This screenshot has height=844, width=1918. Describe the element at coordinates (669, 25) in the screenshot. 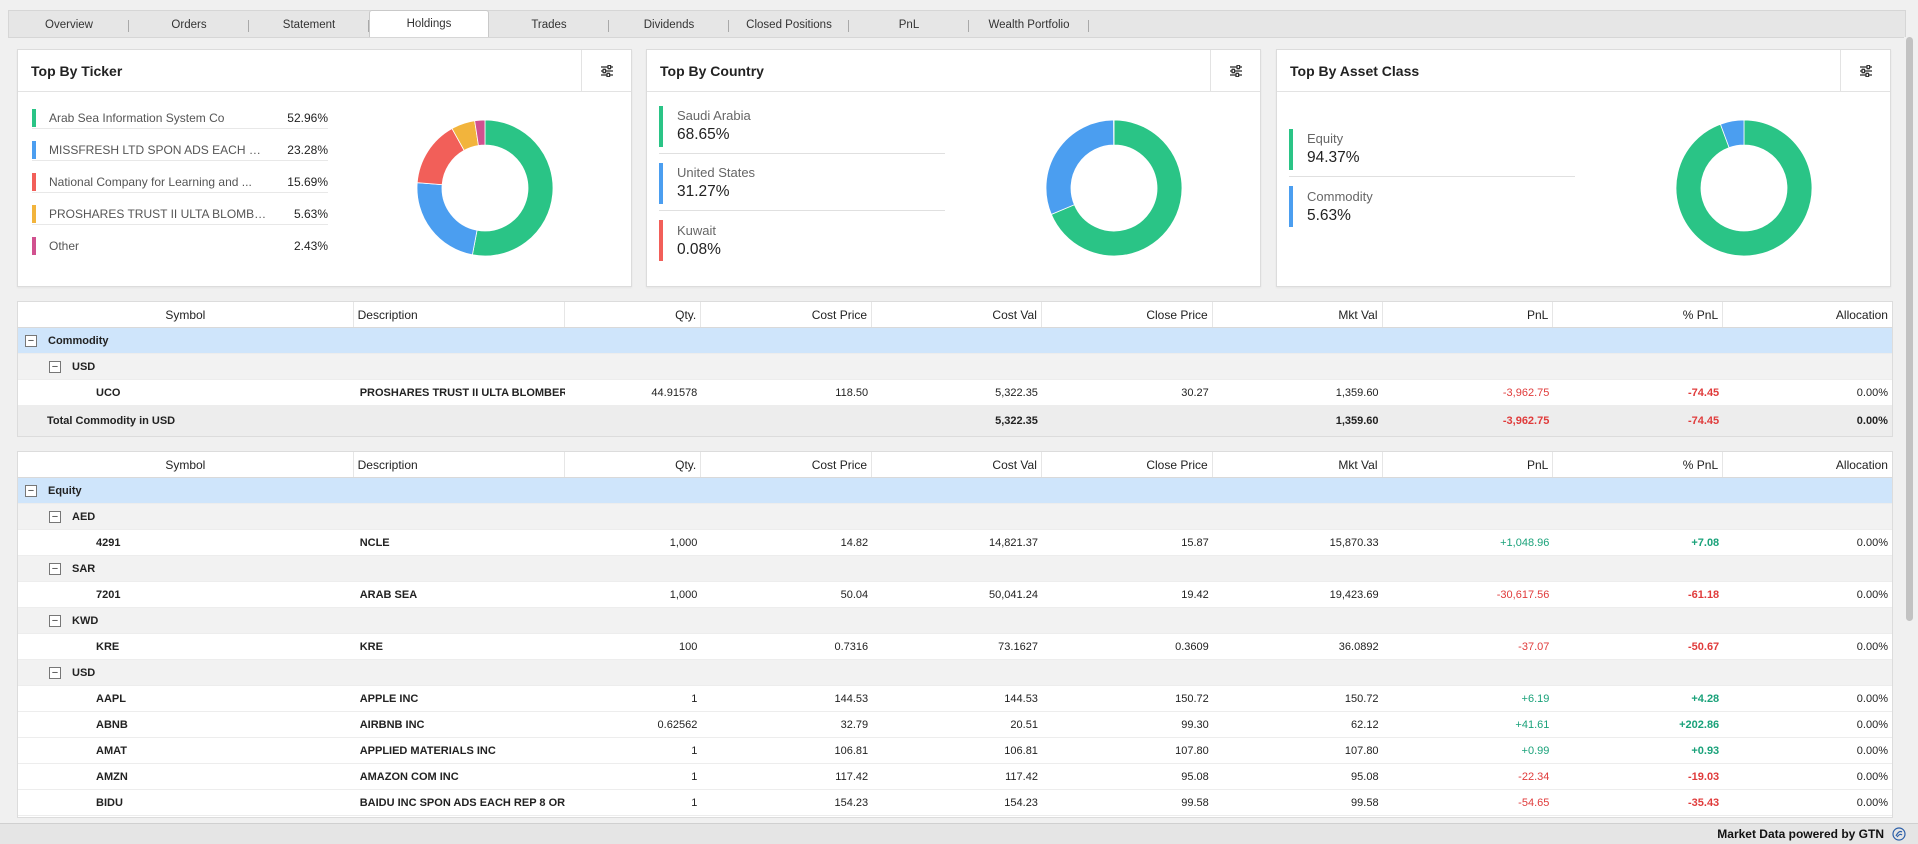

I see `tab-dividends: Dividends` at that location.